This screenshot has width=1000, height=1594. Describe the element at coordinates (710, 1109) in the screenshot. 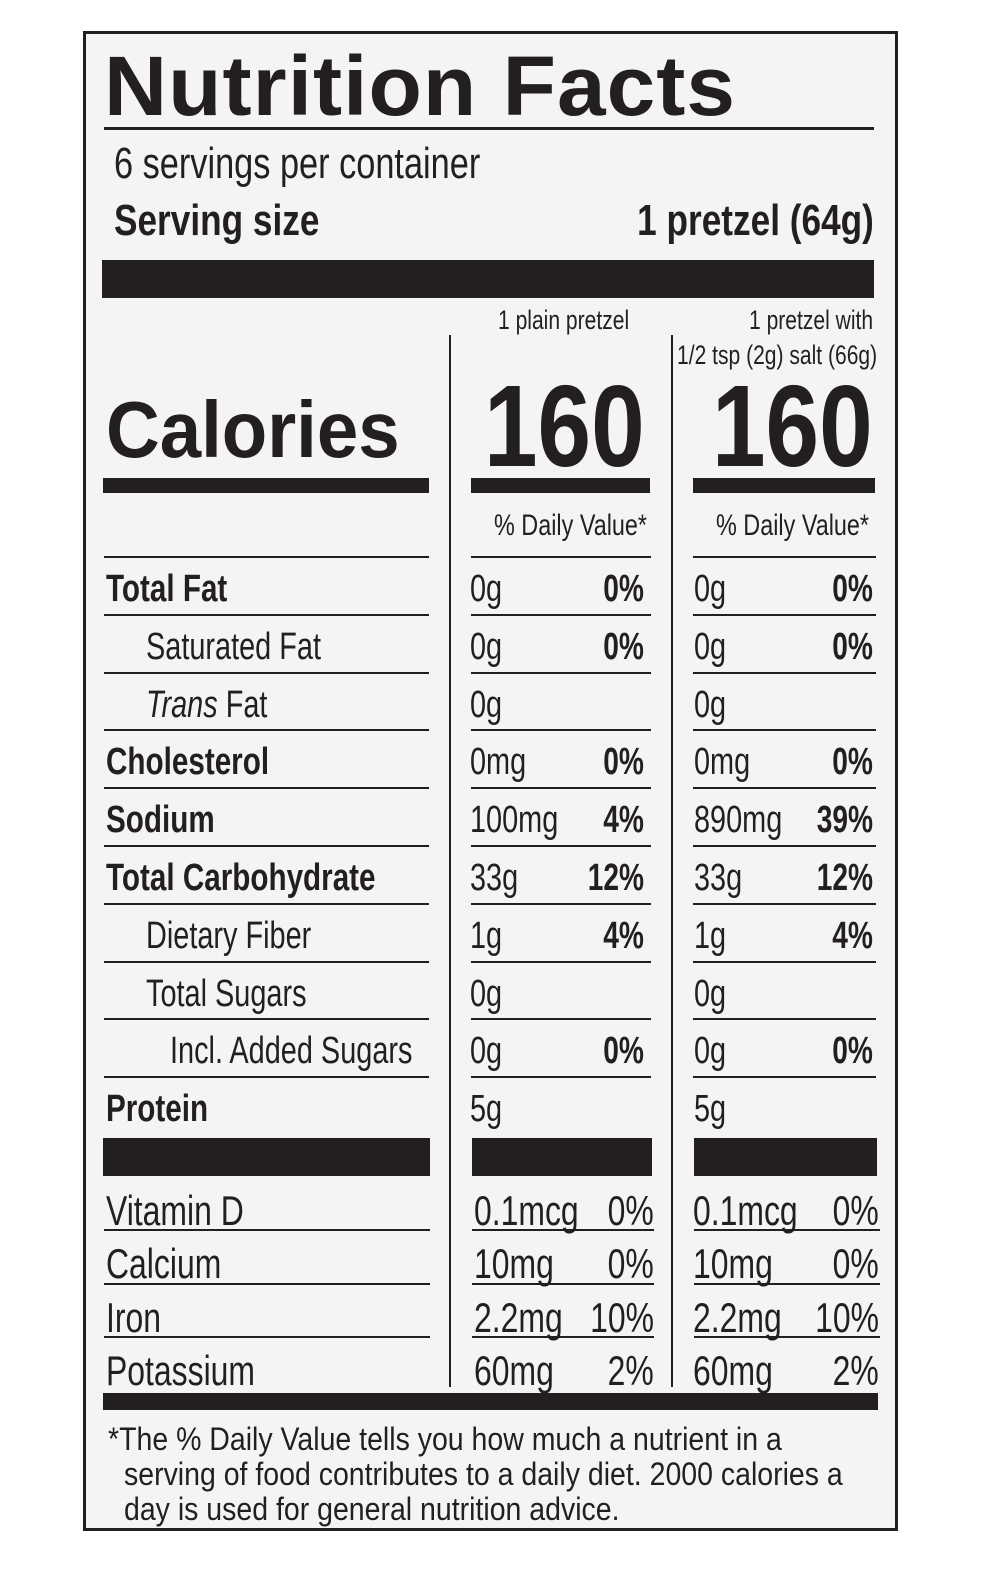

I see `amount-col2: 5g` at that location.